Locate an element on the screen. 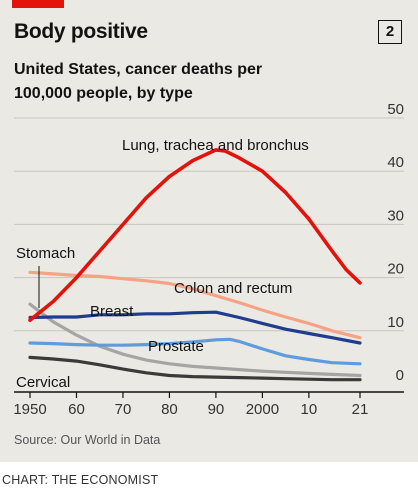  x-tick-label: 60 is located at coordinates (76, 409).